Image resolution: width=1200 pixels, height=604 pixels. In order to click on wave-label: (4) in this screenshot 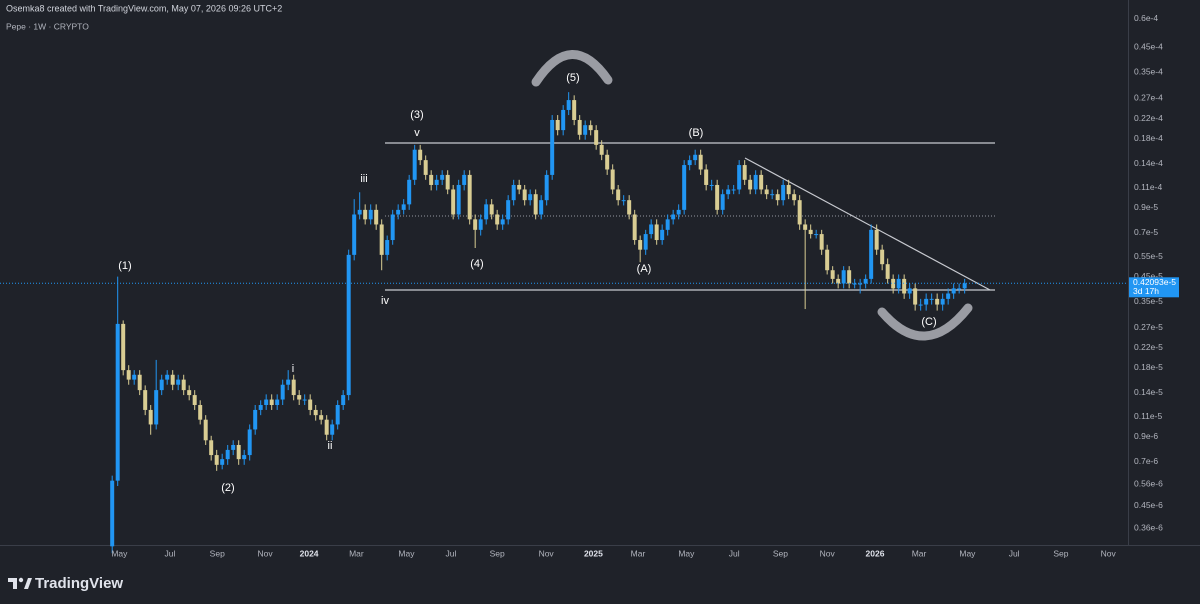, I will do `click(476, 264)`.